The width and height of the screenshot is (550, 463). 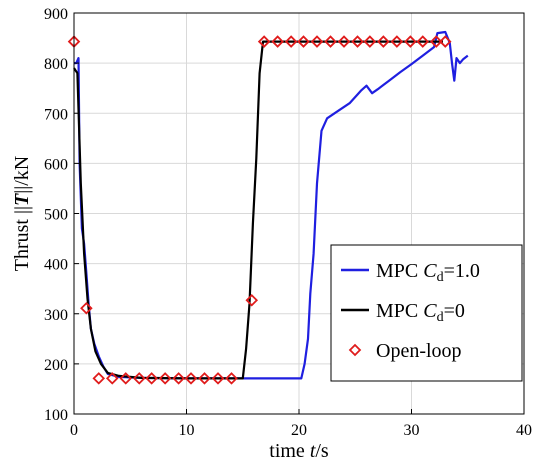 What do you see at coordinates (74, 430) in the screenshot?
I see `x-tick-label: 0` at bounding box center [74, 430].